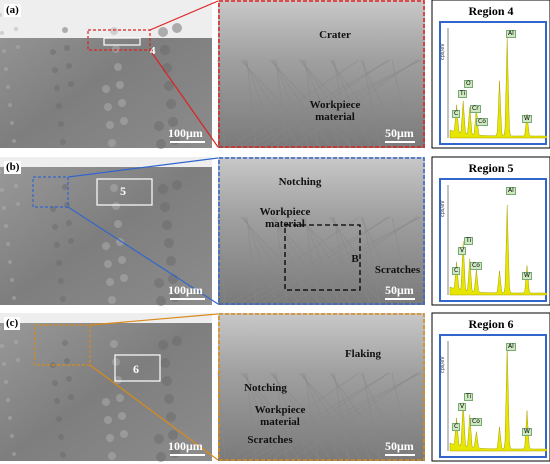  Describe the element at coordinates (491, 168) in the screenshot. I see `eds-title: Region 5` at that location.